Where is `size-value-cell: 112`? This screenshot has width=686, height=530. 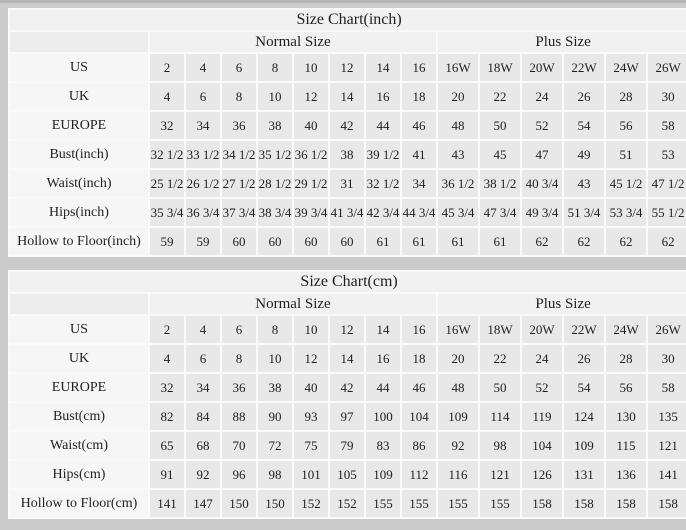 size-value-cell: 112 is located at coordinates (419, 474).